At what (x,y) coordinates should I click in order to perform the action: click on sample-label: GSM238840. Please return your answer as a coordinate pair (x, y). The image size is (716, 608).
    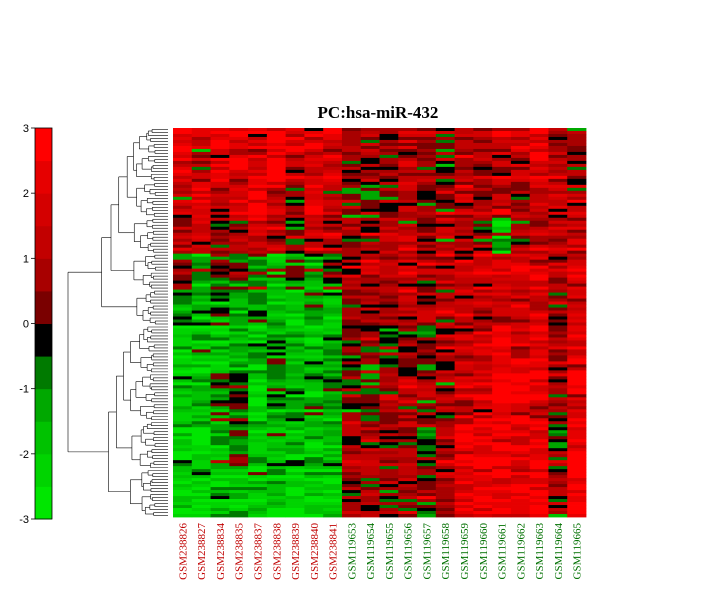
    Looking at the image, I should click on (315, 551).